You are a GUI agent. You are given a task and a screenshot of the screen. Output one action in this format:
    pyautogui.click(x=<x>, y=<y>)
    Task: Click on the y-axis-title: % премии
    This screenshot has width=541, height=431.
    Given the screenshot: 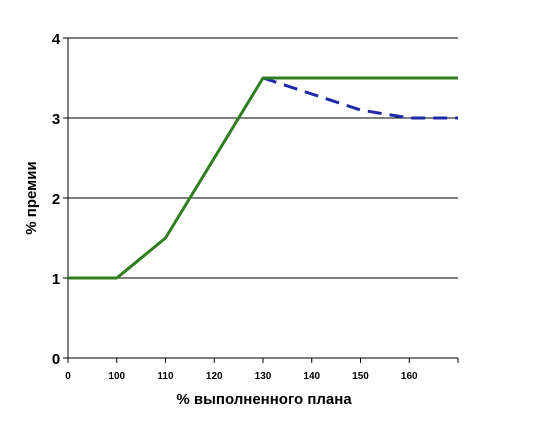 What is the action you would take?
    pyautogui.click(x=31, y=197)
    